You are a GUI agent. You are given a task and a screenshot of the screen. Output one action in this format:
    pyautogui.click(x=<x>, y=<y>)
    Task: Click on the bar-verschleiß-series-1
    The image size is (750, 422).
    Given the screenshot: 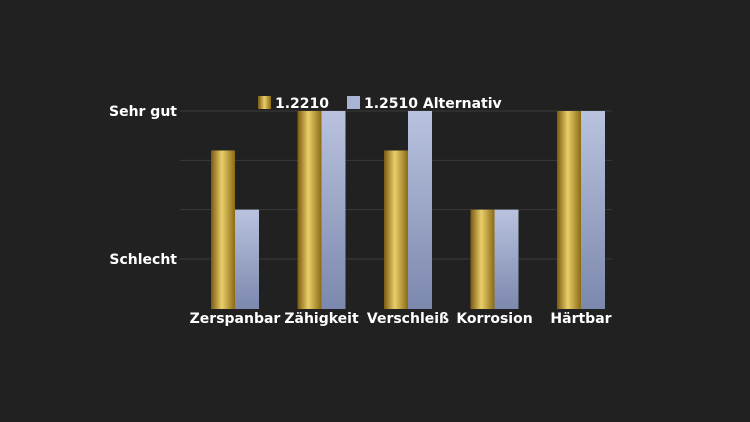 What is the action you would take?
    pyautogui.click(x=420, y=210)
    